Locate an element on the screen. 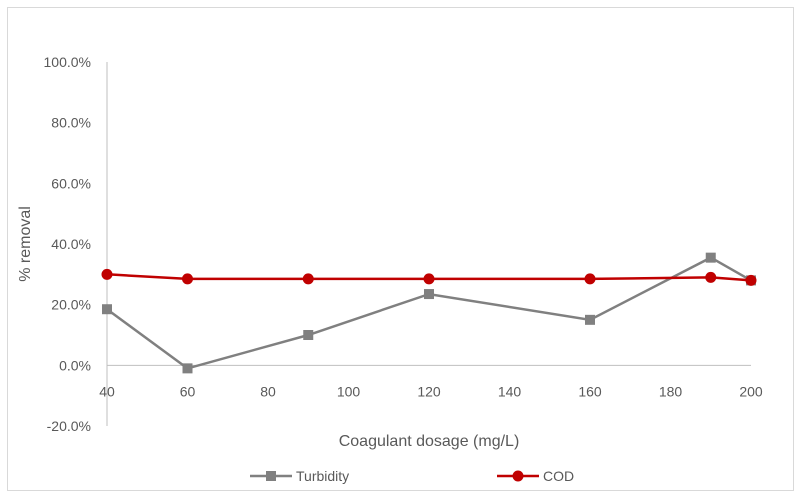 This screenshot has width=802, height=498. legend: Turbidity COD is located at coordinates (412, 476).